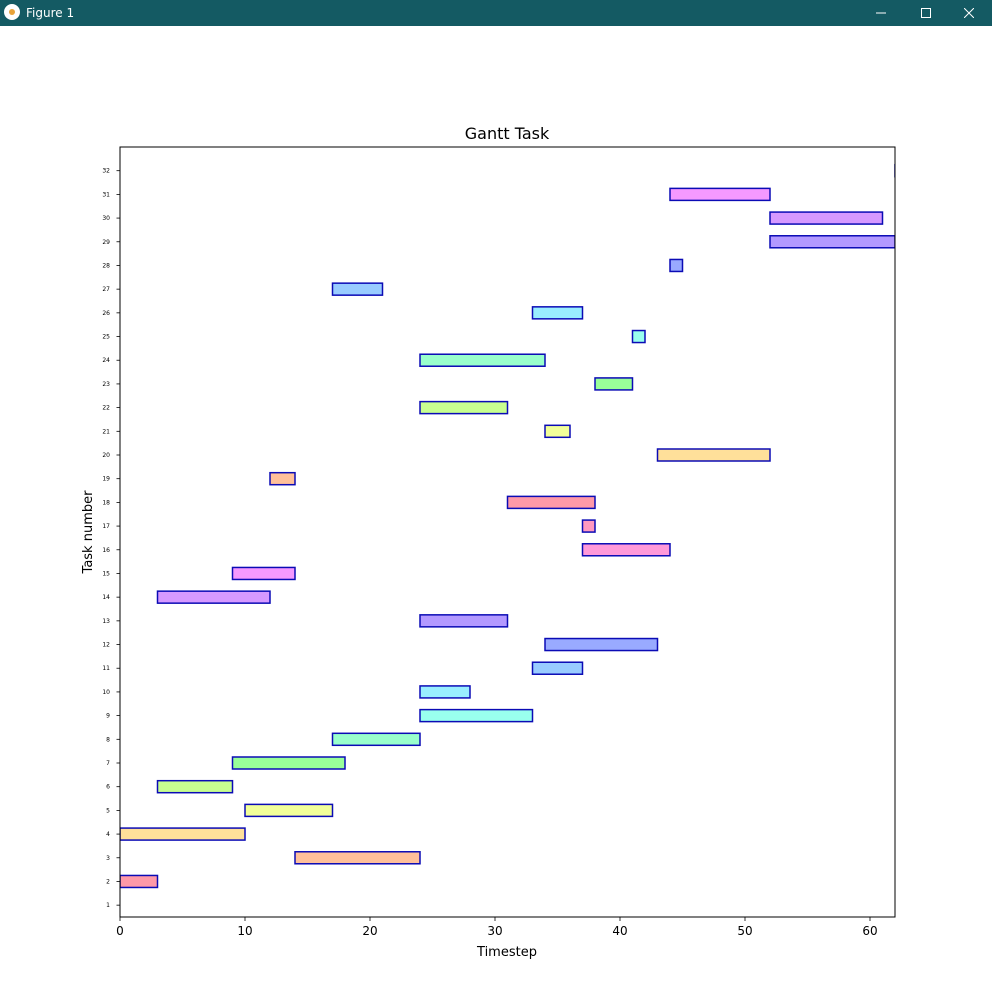 The image size is (992, 1000). I want to click on y-axis-label: Task number, so click(88, 532).